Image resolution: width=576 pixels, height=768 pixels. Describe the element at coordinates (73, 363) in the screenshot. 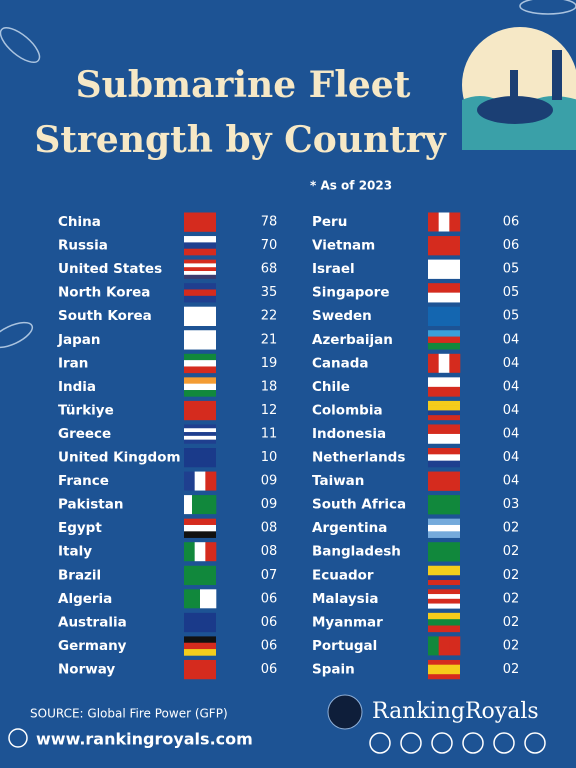

I see `country-name: Iran` at that location.